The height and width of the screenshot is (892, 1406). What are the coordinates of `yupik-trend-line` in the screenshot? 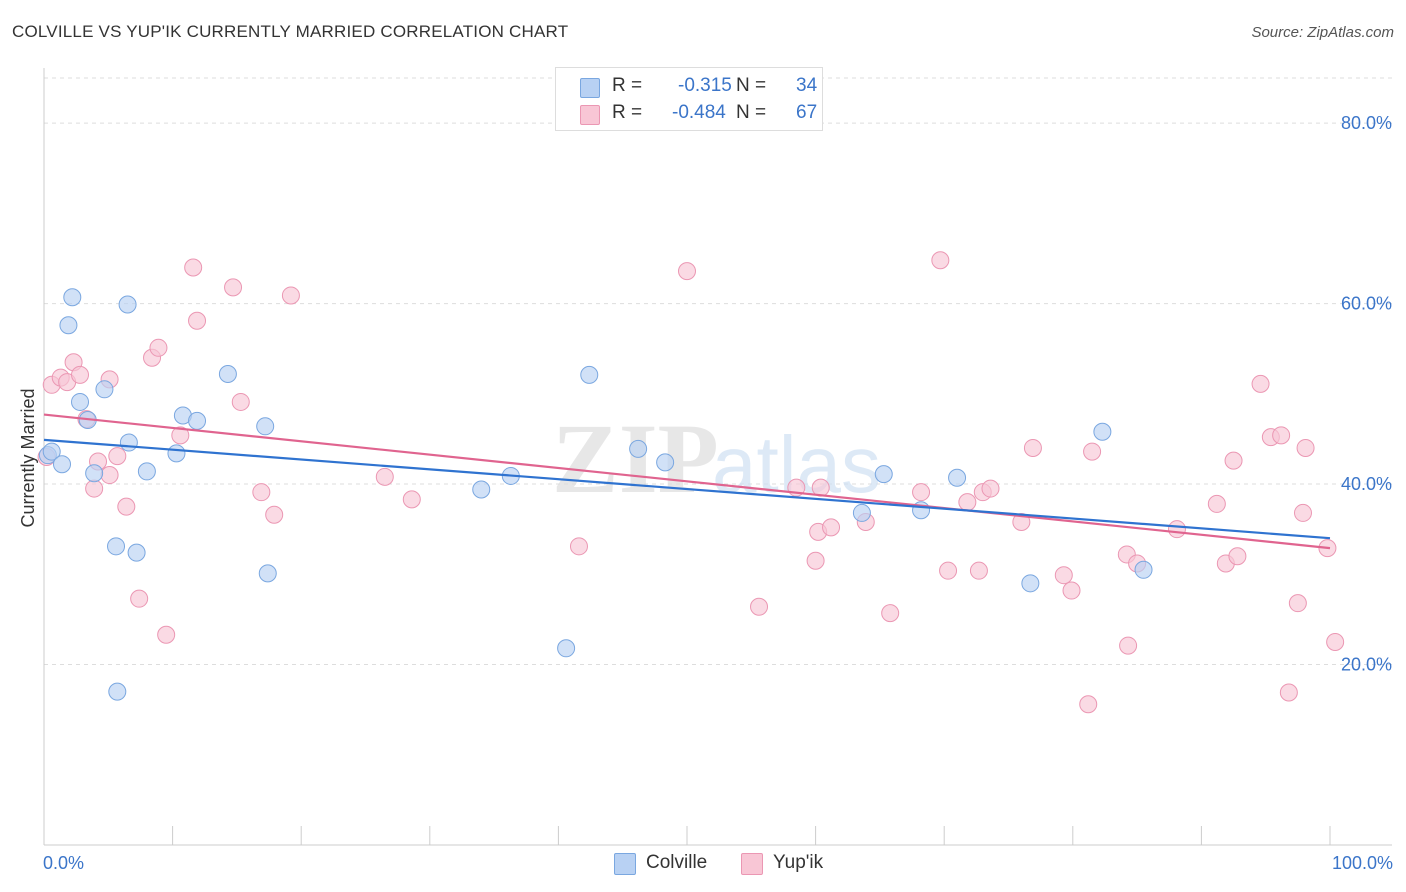 It's located at (687, 481).